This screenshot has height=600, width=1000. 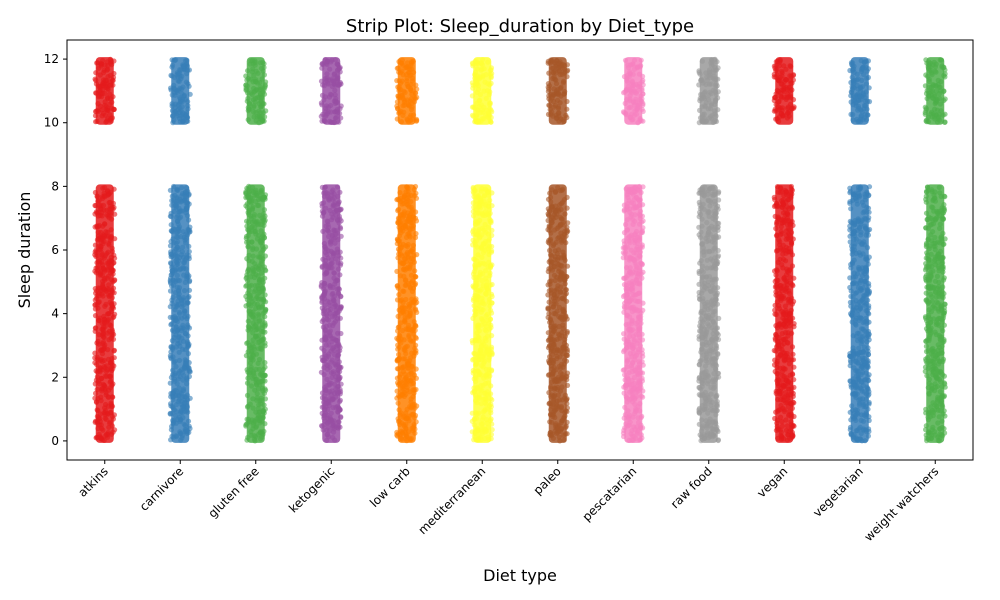 What do you see at coordinates (709, 250) in the screenshot?
I see `strip-raw-food` at bounding box center [709, 250].